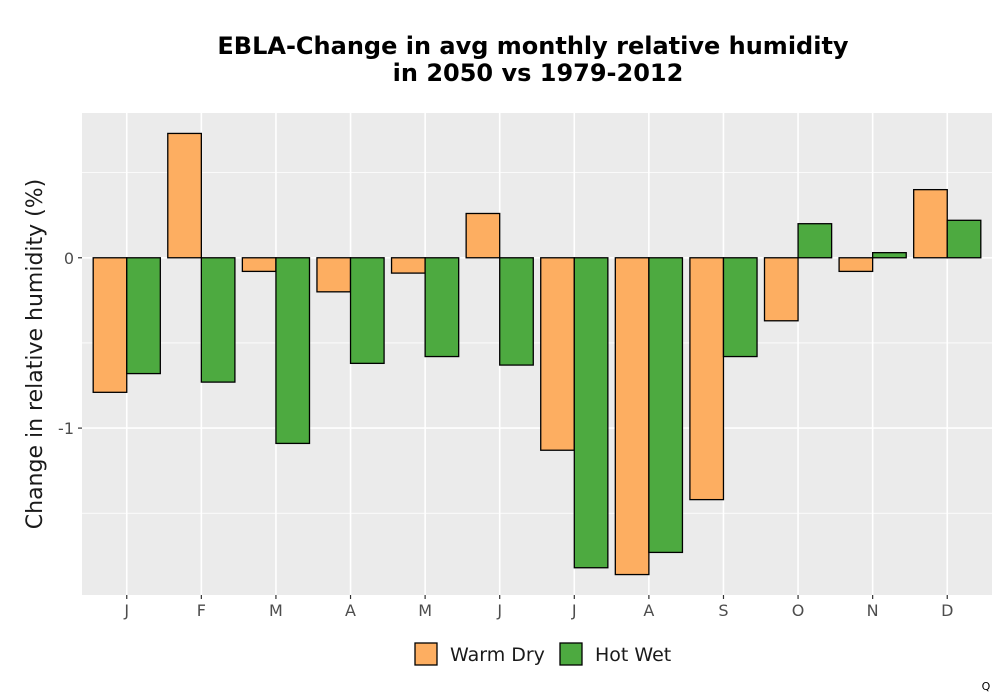 The height and width of the screenshot is (700, 1000). I want to click on legend-label-warm-dry: Warm Dry, so click(497, 655).